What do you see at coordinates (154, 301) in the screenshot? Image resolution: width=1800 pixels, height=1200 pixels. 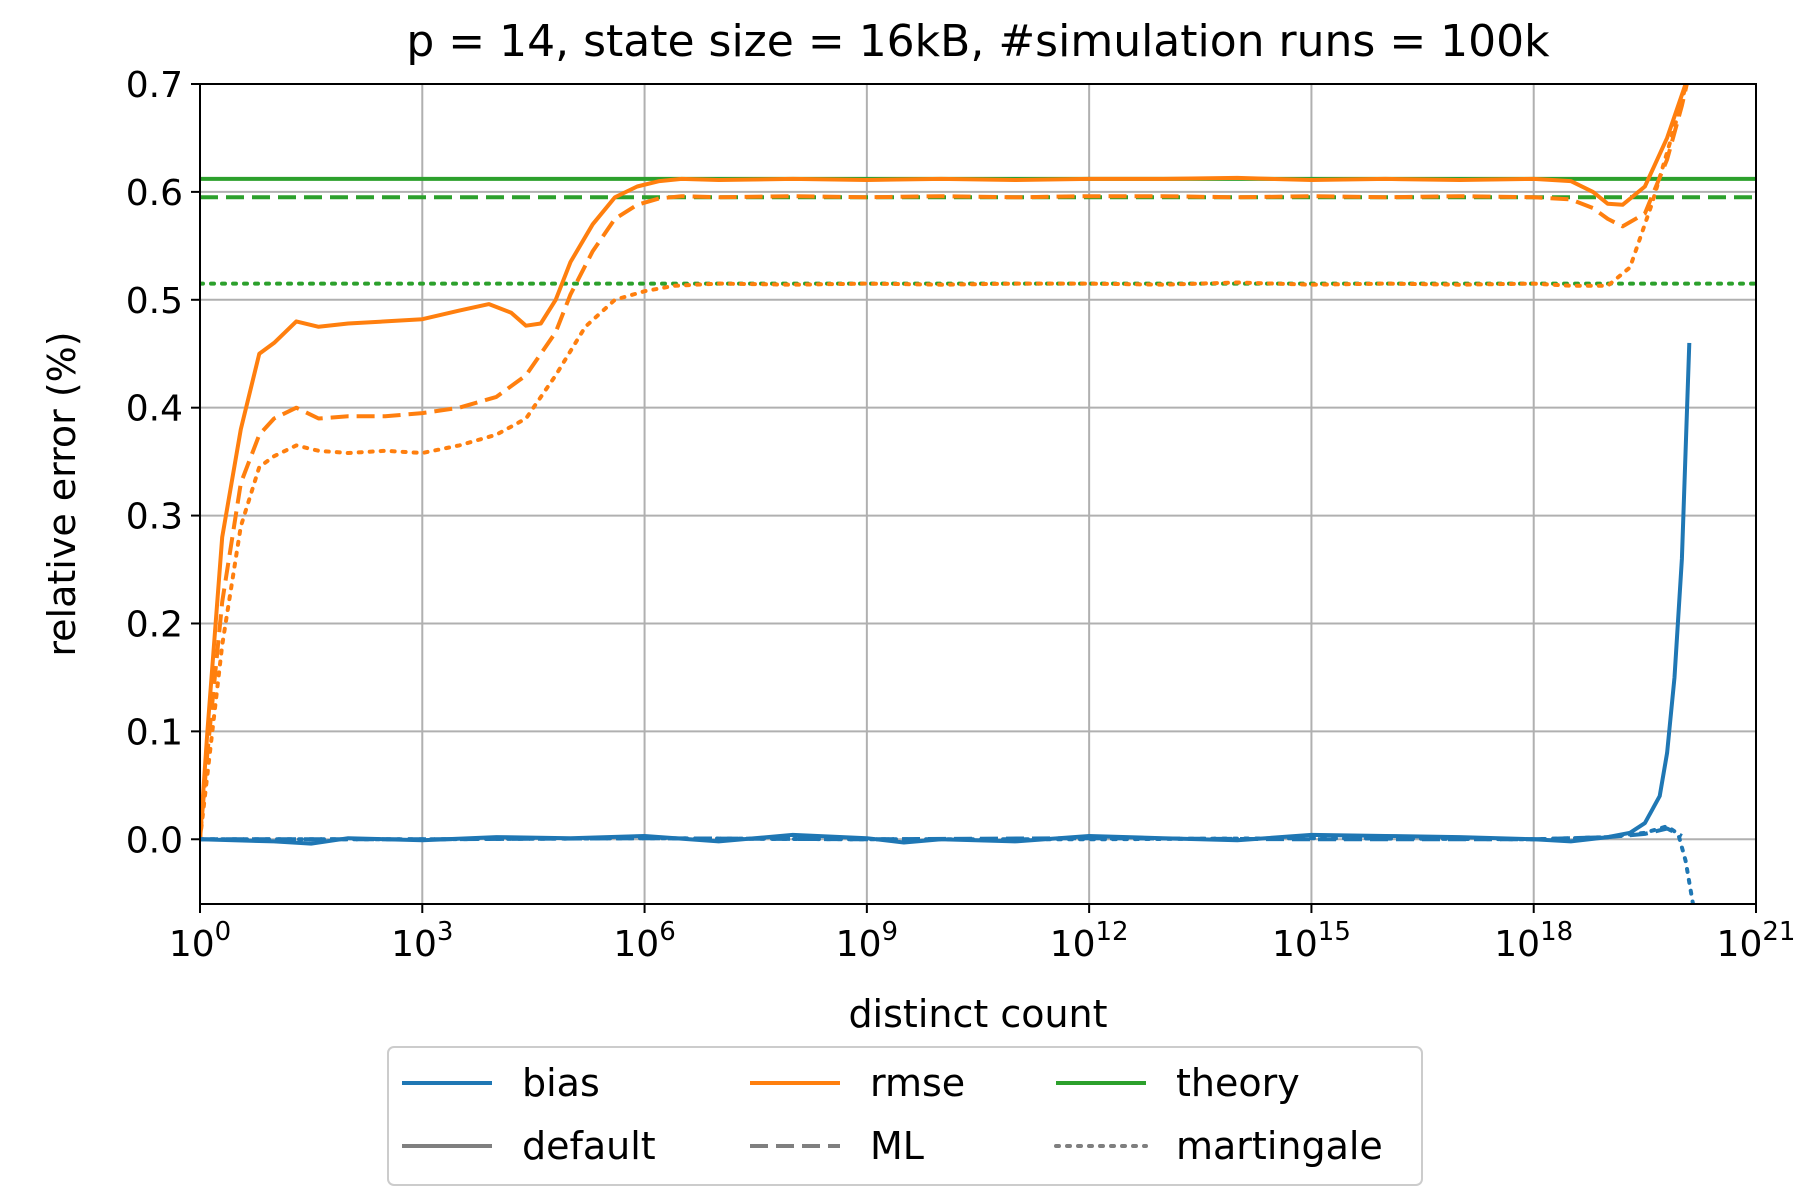 I see `y-tick-label: 0.5` at bounding box center [154, 301].